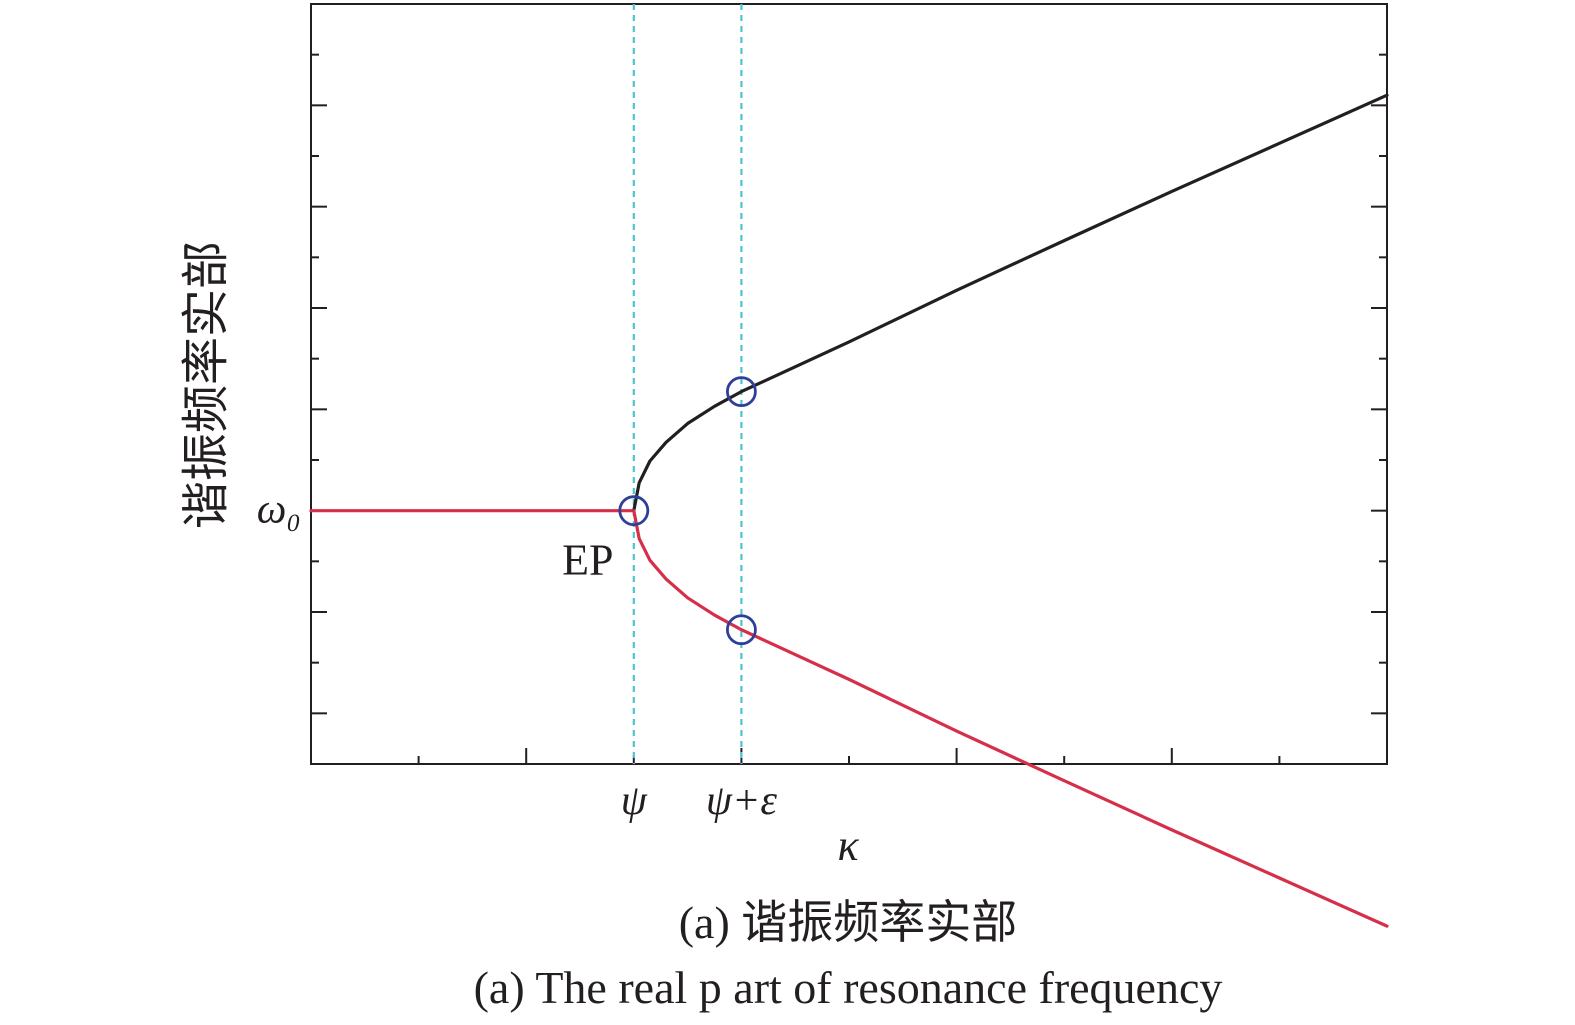 The image size is (1575, 1025). I want to click on x-axis-label: κ, so click(848, 845).